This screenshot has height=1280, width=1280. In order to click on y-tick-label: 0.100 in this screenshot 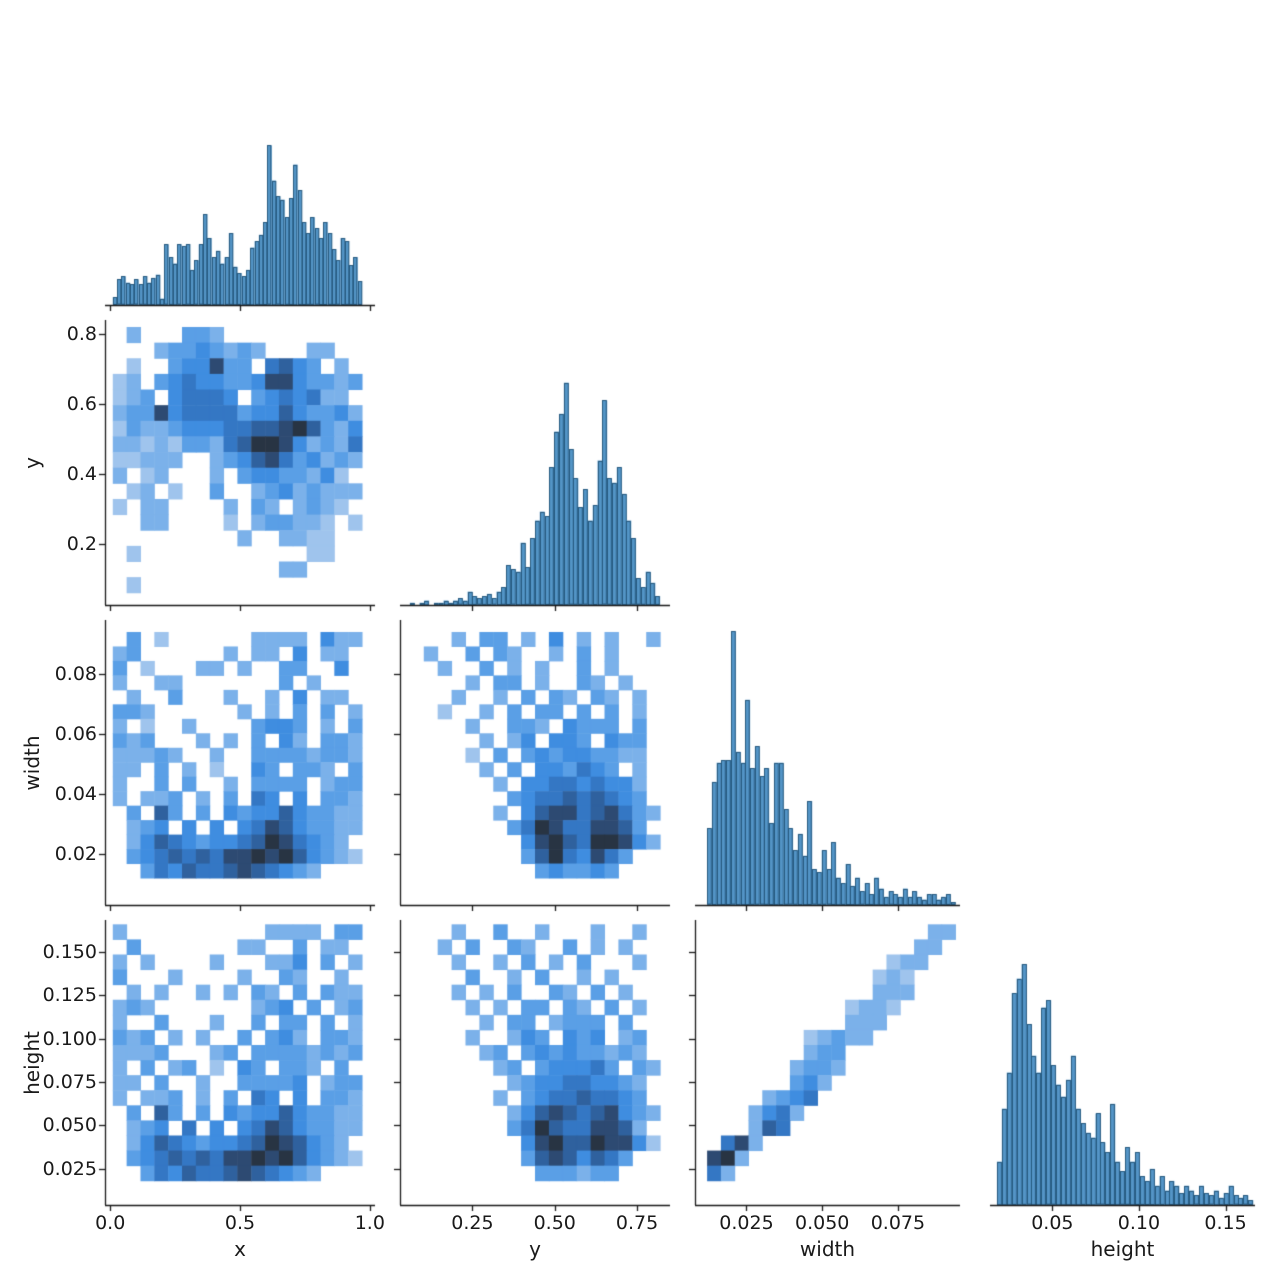, I will do `click(69, 1038)`.